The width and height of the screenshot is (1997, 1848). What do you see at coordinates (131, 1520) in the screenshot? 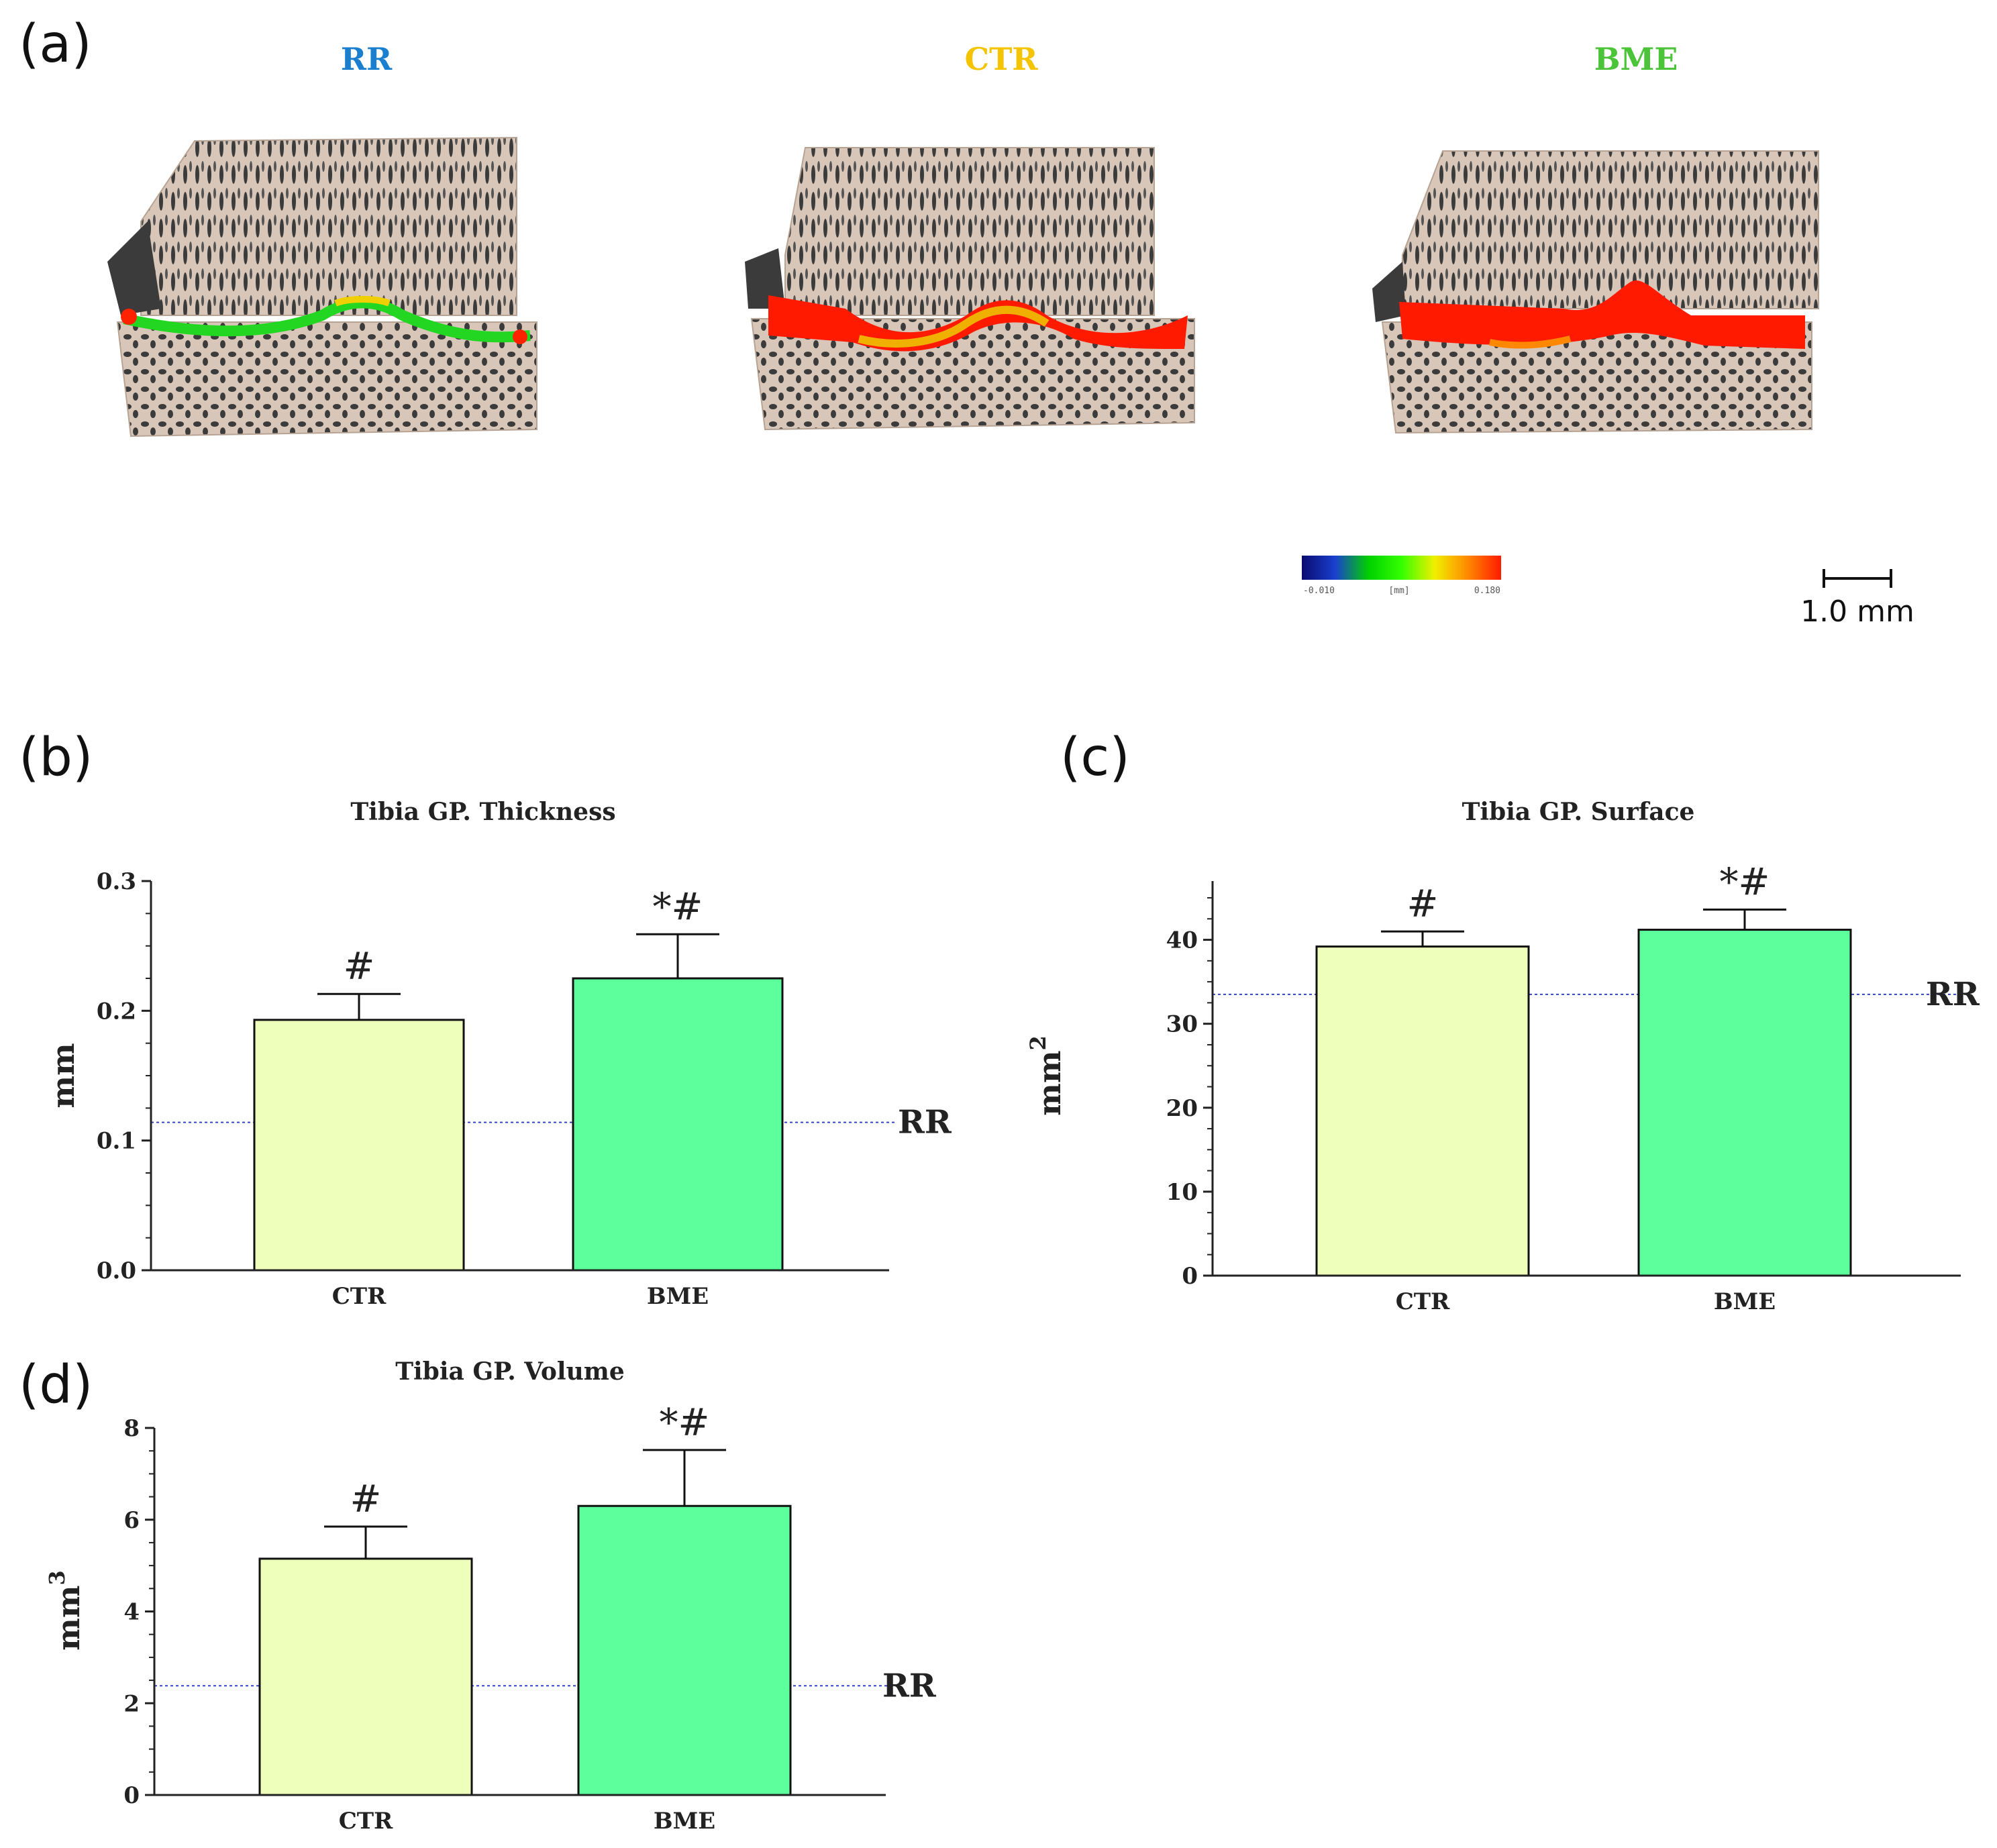
I see `y-tick-label: 6` at bounding box center [131, 1520].